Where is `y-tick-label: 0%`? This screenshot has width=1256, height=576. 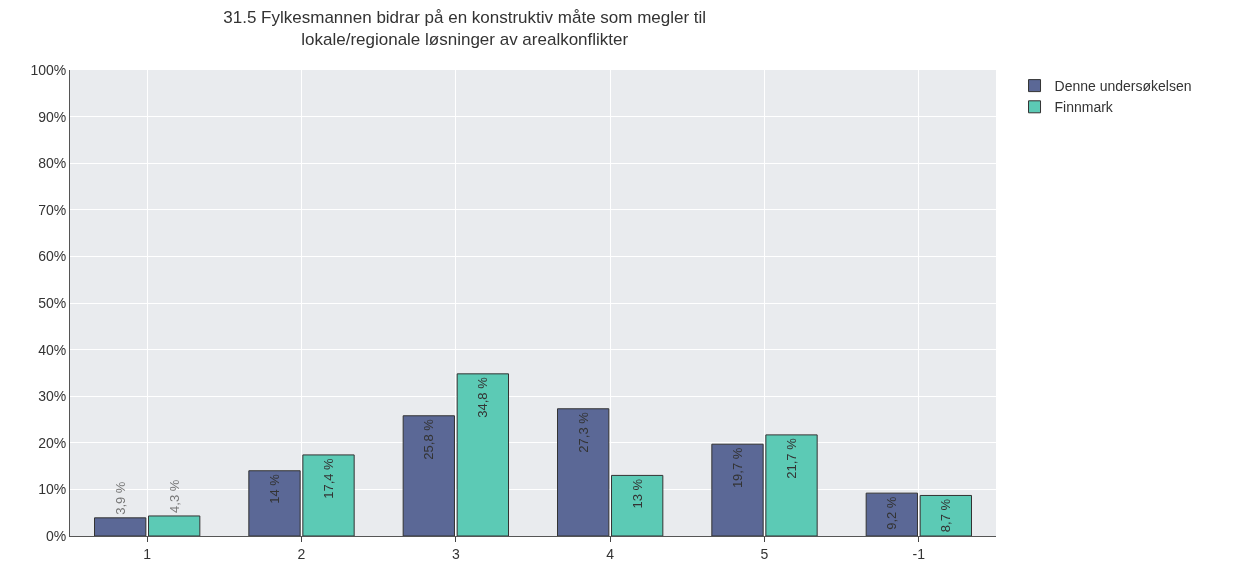
y-tick-label: 0% is located at coordinates (56, 535).